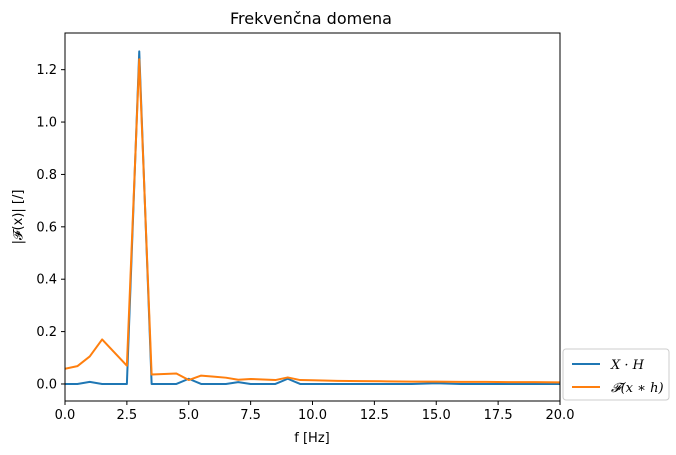 The width and height of the screenshot is (676, 455). What do you see at coordinates (46, 175) in the screenshot?
I see `y-tick-label: 0.8` at bounding box center [46, 175].